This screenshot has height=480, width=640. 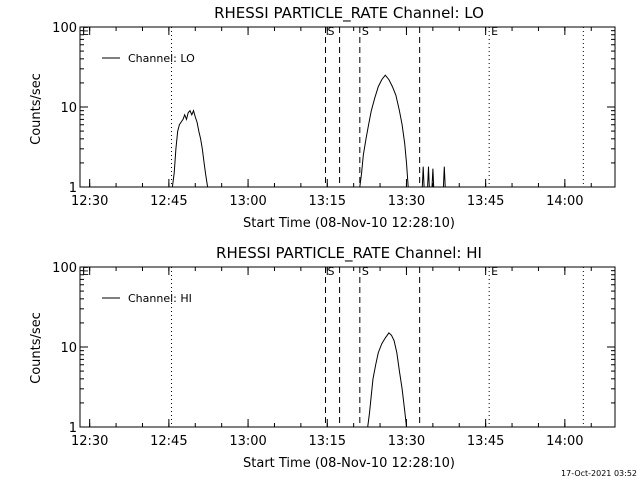 I want to click on legend-label: Channel: HI, so click(x=160, y=298).